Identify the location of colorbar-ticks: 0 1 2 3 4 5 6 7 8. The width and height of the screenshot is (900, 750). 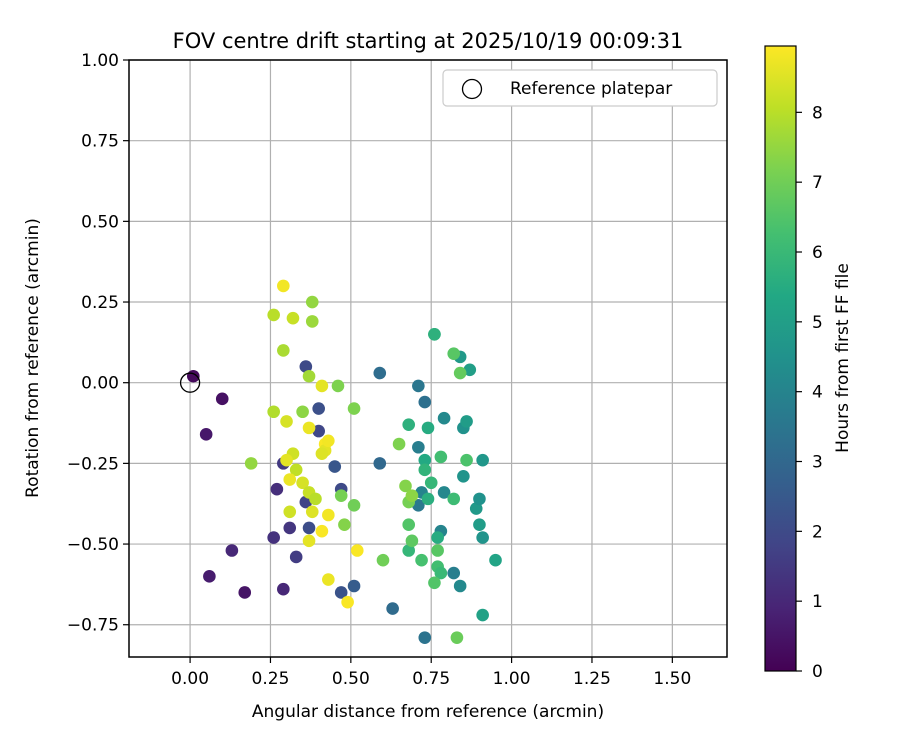
(809, 392).